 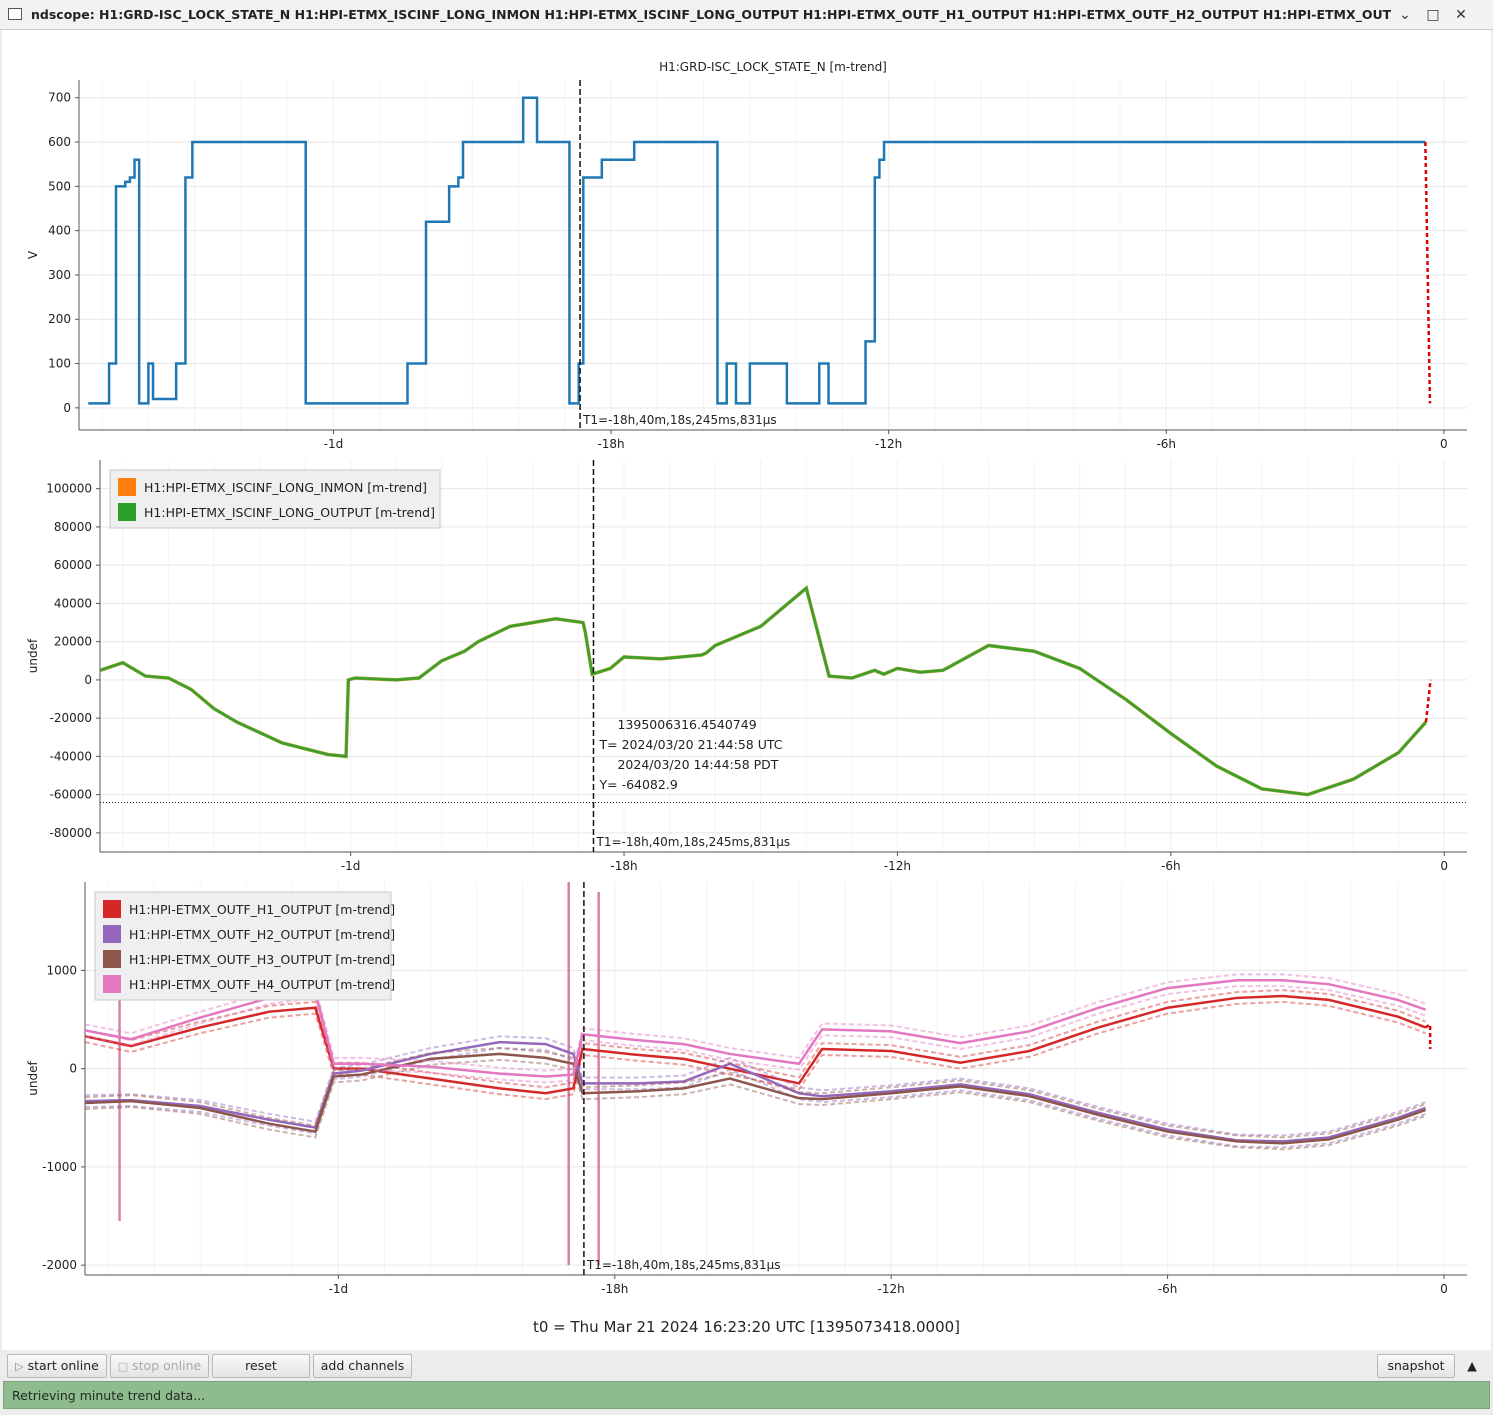 What do you see at coordinates (697, 764) in the screenshot?
I see `readout-pdt: 2024/03/20 14:44:58 PDT` at bounding box center [697, 764].